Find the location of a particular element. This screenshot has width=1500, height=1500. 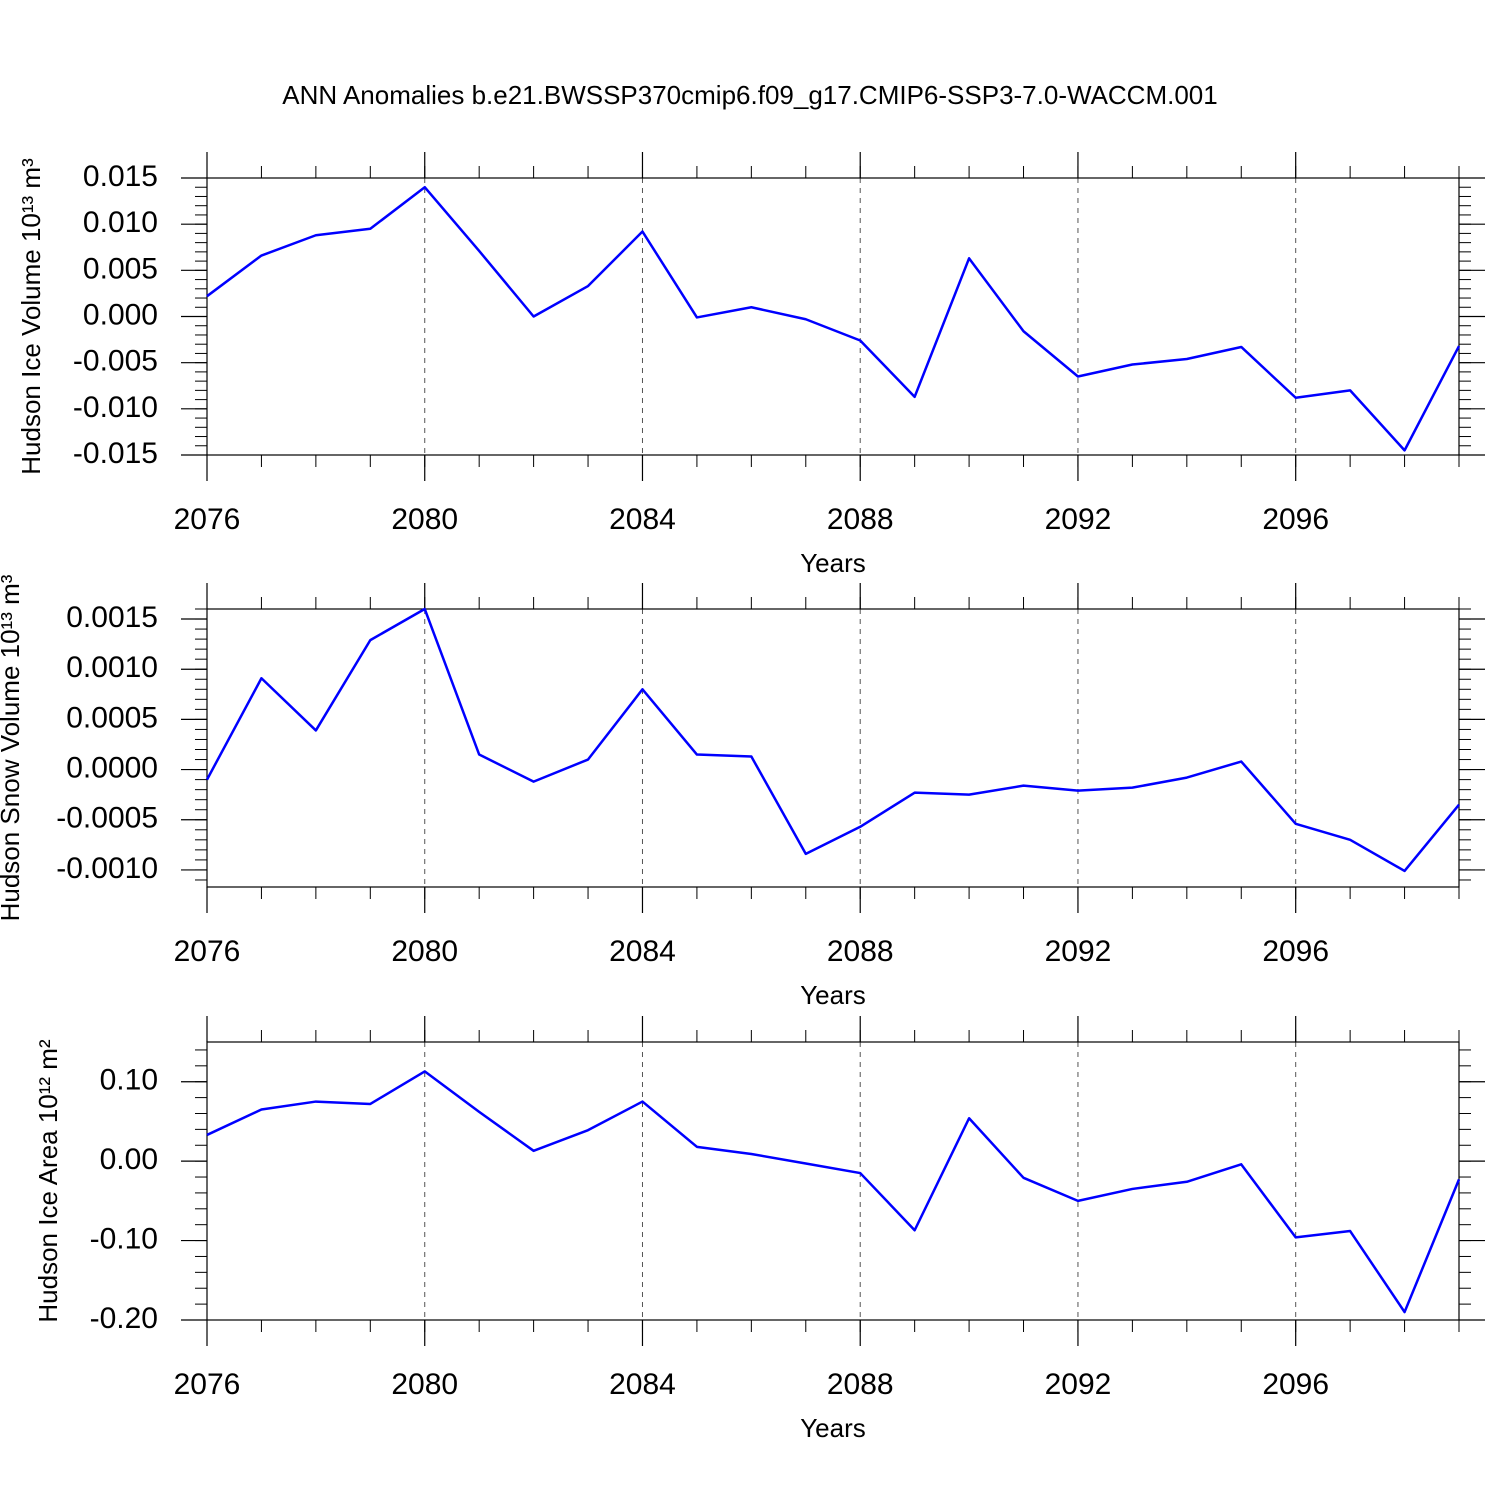

y-tick-label: 0.0010 is located at coordinates (112, 667).